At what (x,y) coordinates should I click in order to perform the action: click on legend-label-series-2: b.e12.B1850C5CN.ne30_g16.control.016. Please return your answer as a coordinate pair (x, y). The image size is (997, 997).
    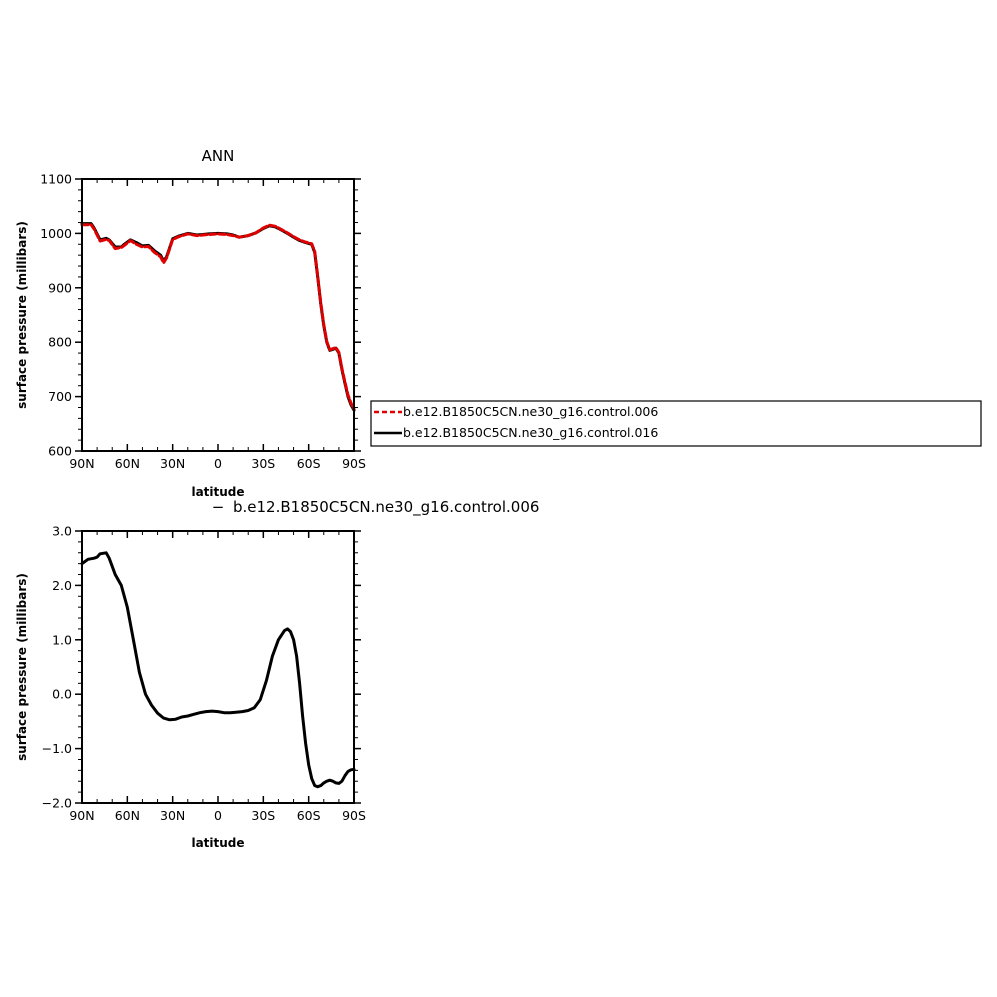
    Looking at the image, I should click on (530, 432).